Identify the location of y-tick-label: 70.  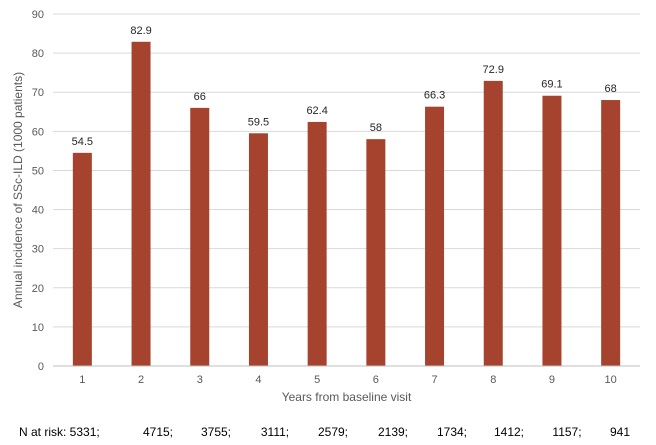
(38, 93).